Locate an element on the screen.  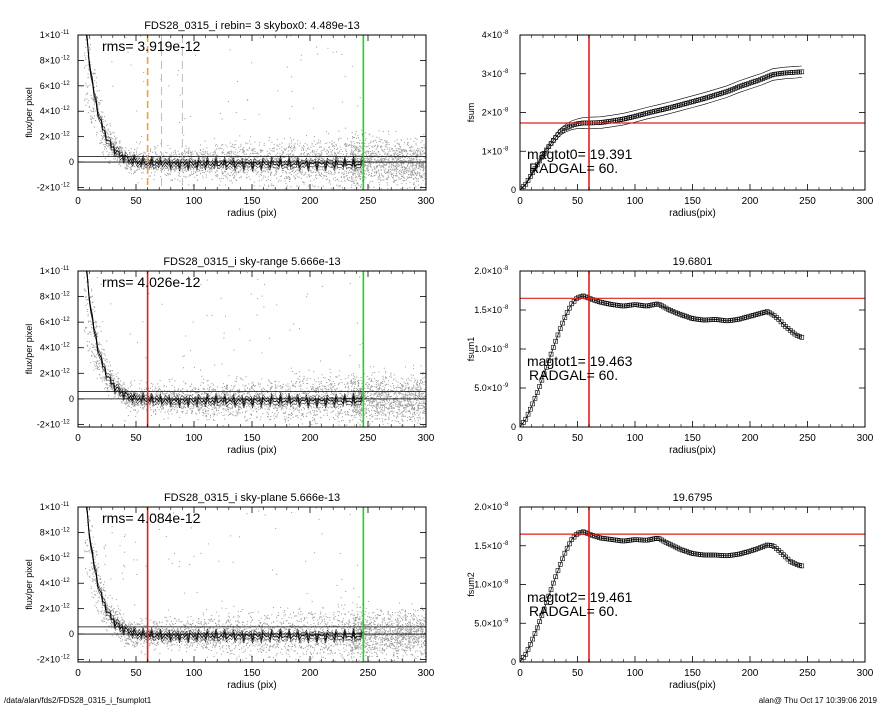
x-tick-label: 100 is located at coordinates (194, 201).